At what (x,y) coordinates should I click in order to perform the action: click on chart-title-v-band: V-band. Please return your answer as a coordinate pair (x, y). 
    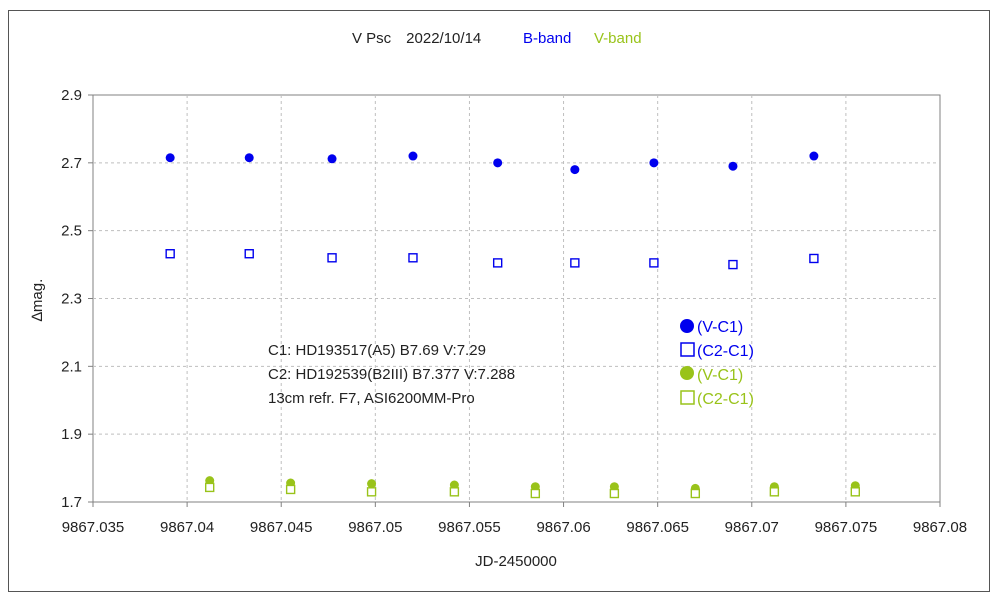
    Looking at the image, I should click on (618, 38).